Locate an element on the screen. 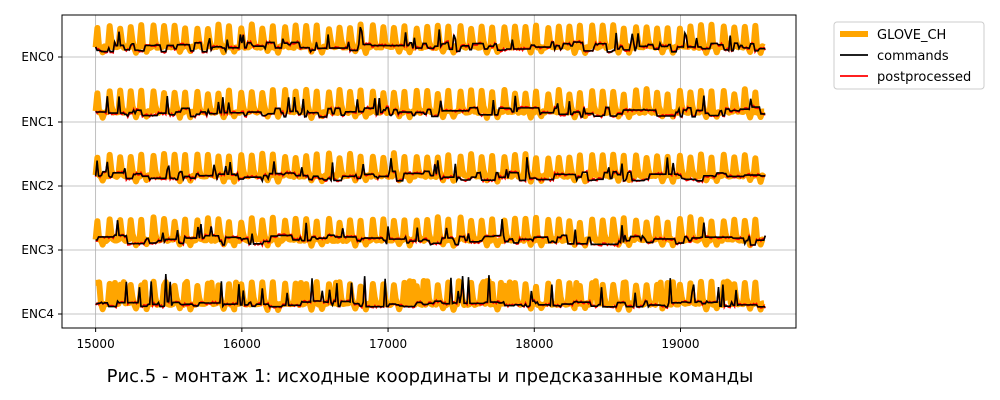  series-glove-enc4 is located at coordinates (430, 295).